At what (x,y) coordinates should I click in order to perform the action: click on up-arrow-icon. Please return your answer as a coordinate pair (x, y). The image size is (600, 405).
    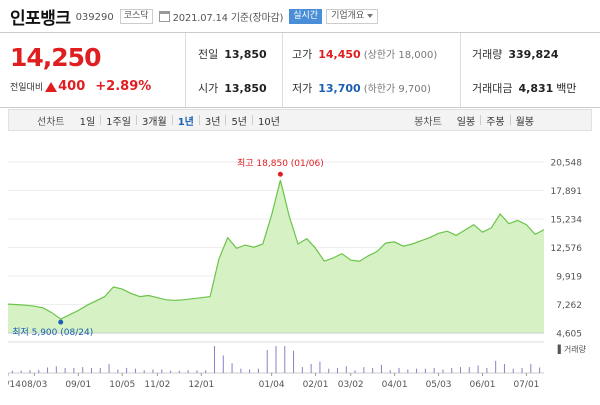
    Looking at the image, I should click on (51, 86).